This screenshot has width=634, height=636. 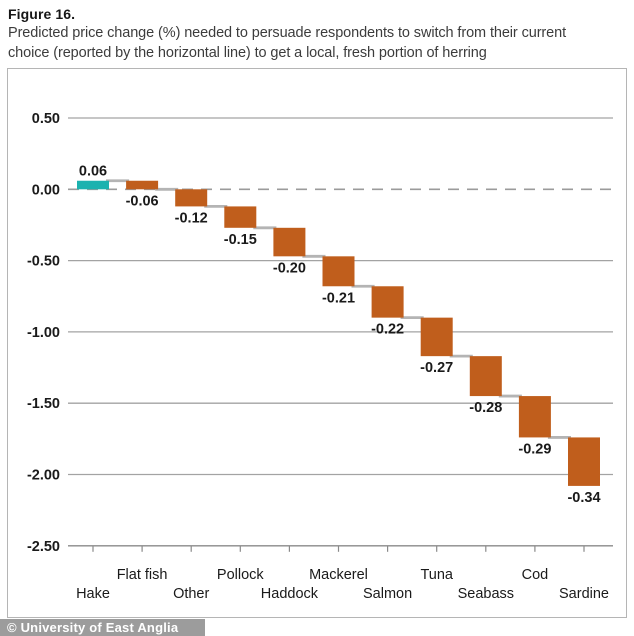 What do you see at coordinates (387, 594) in the screenshot?
I see `x-axis-category-label: Salmon` at bounding box center [387, 594].